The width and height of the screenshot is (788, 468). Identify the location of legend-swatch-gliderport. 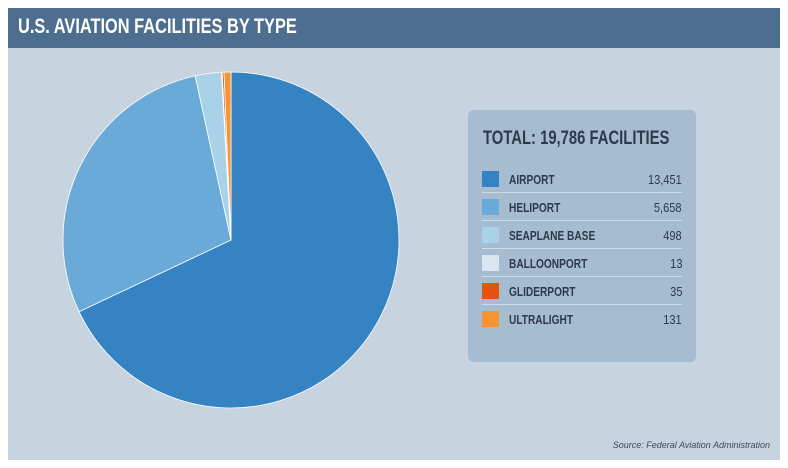
(490, 291).